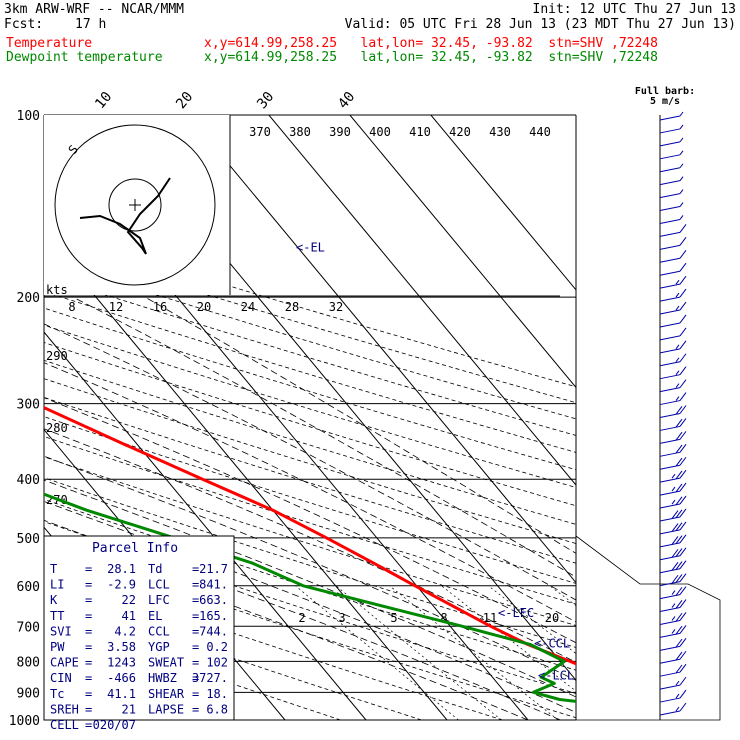 The image size is (740, 740). What do you see at coordinates (28, 405) in the screenshot?
I see `pressure-tick-label: 300` at bounding box center [28, 405].